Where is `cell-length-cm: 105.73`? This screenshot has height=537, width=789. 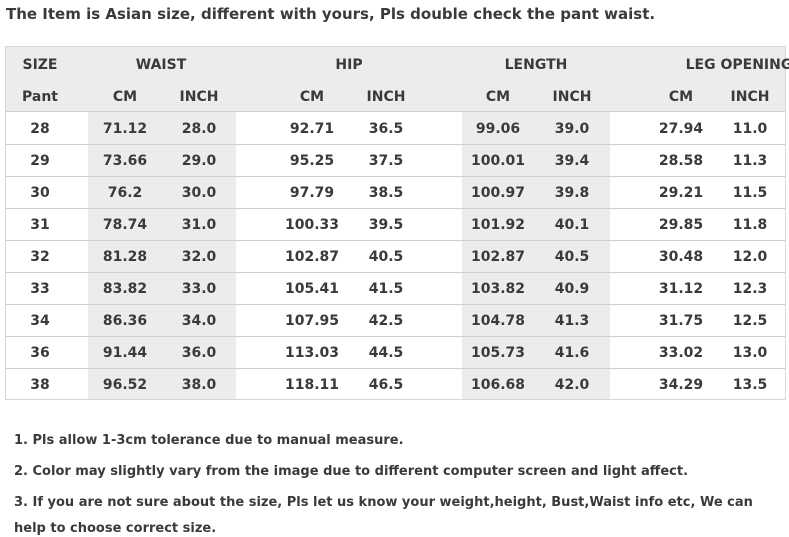 cell-length-cm: 105.73 is located at coordinates (498, 353).